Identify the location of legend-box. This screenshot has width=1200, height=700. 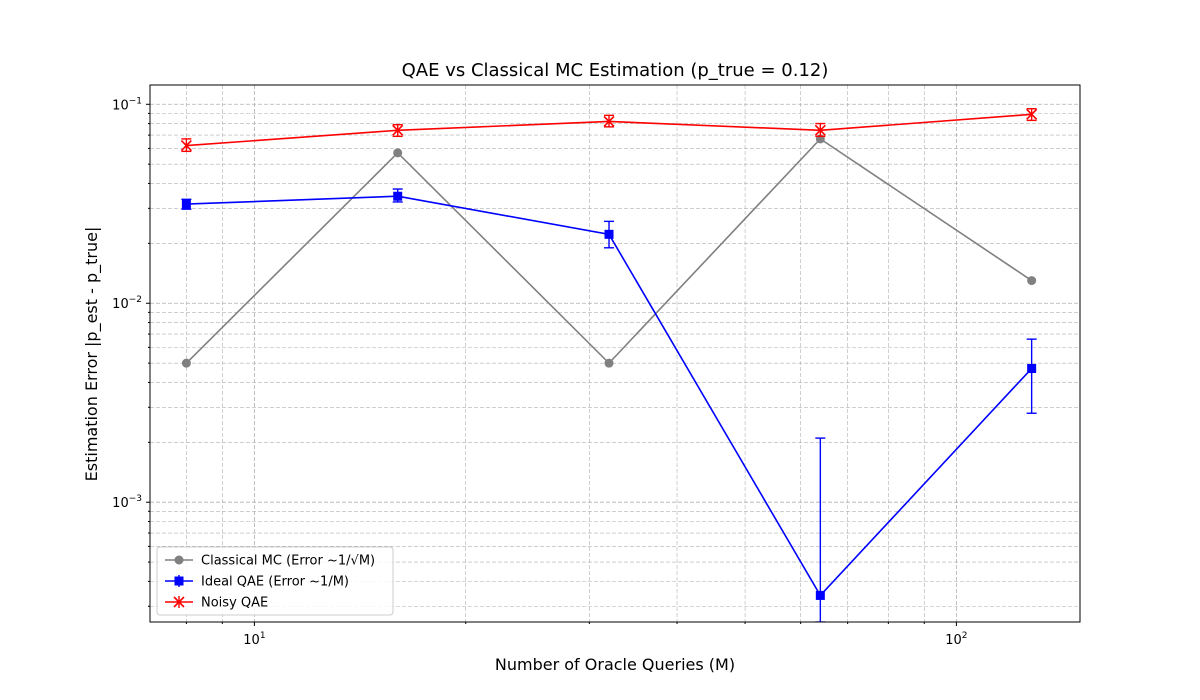
(275, 581).